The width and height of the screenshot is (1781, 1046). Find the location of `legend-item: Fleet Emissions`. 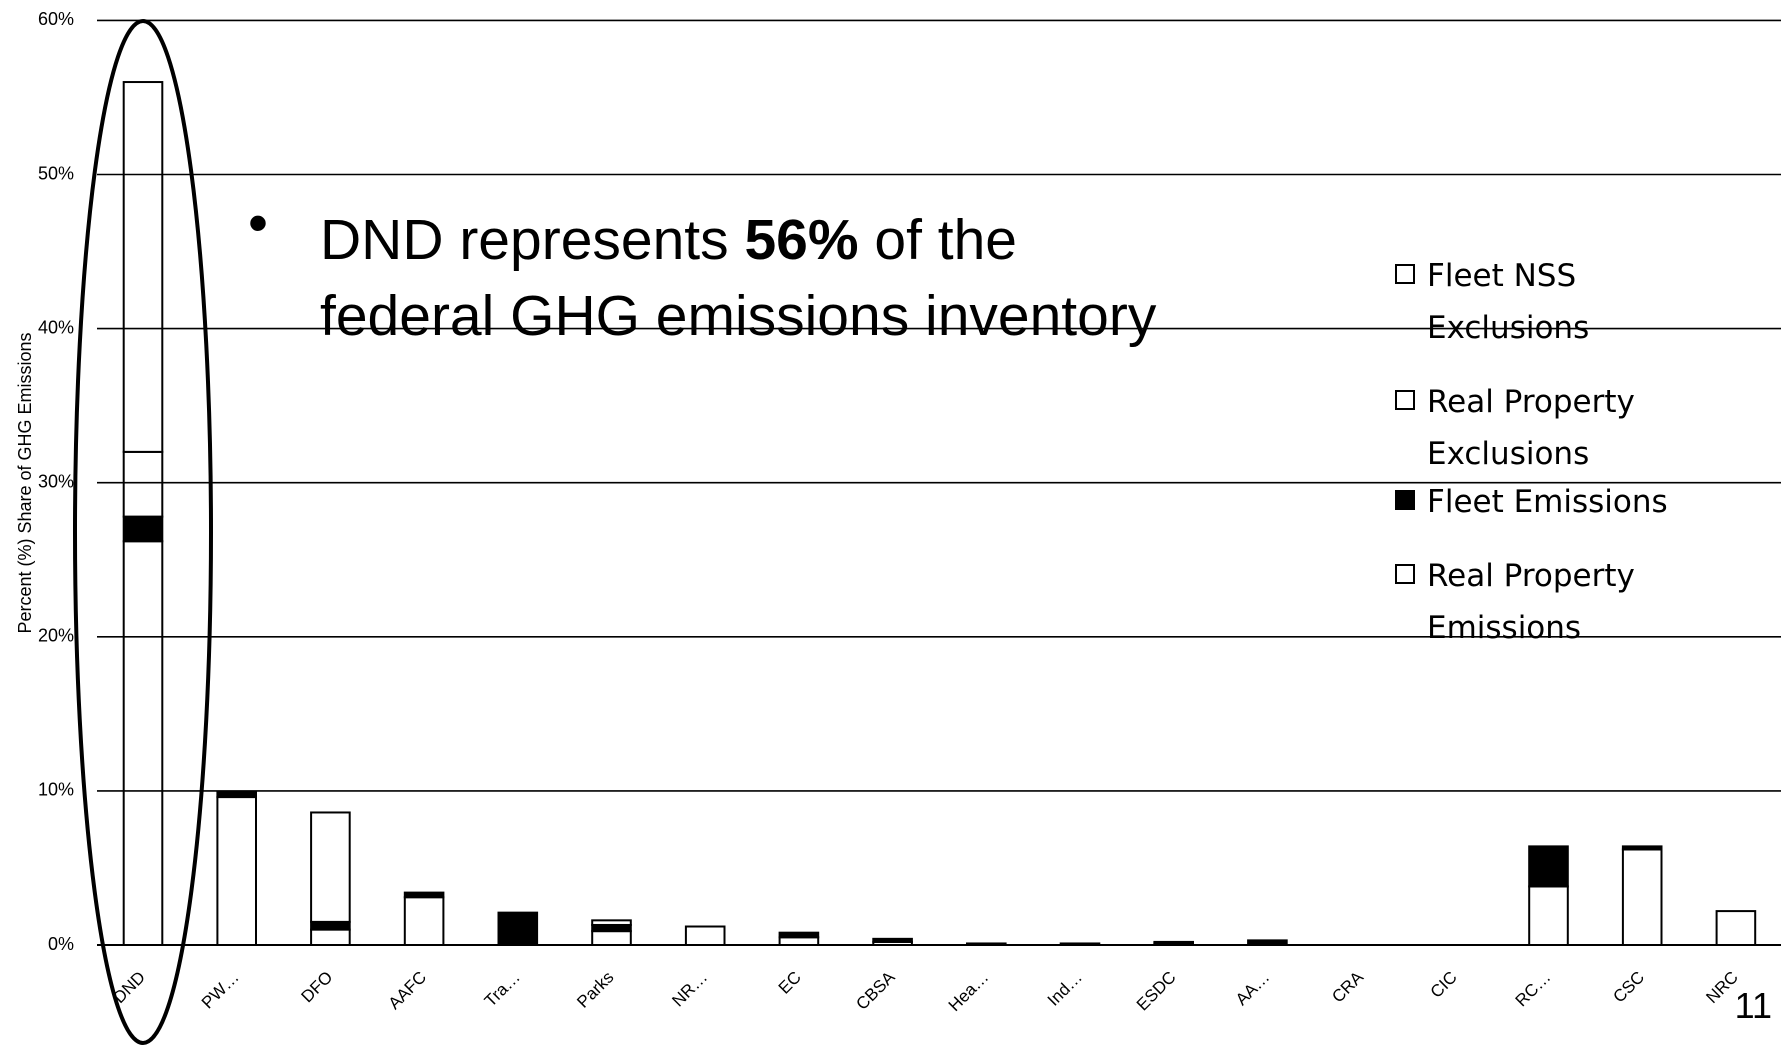

legend-item: Fleet Emissions is located at coordinates (1584, 502).